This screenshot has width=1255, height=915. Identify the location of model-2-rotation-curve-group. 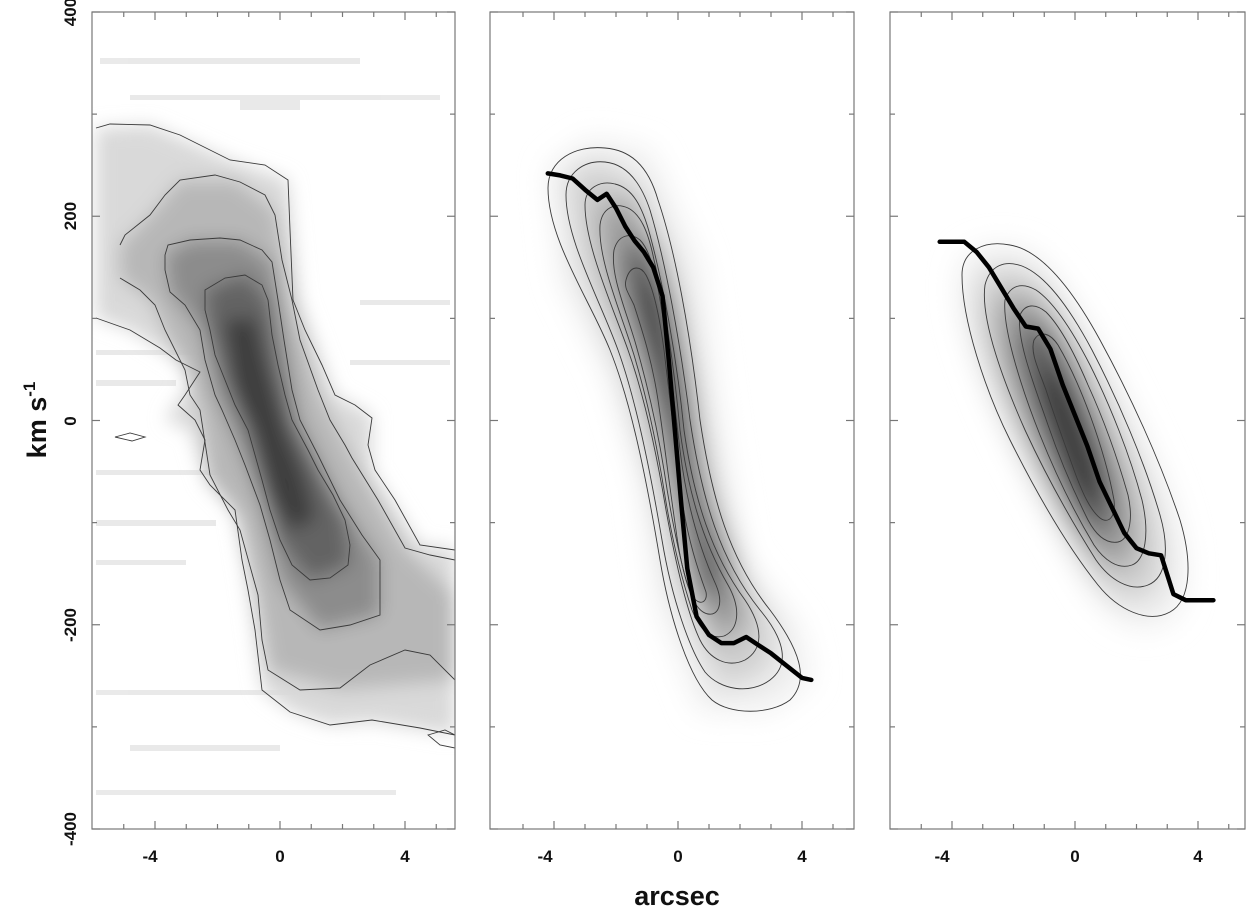
(1076, 421).